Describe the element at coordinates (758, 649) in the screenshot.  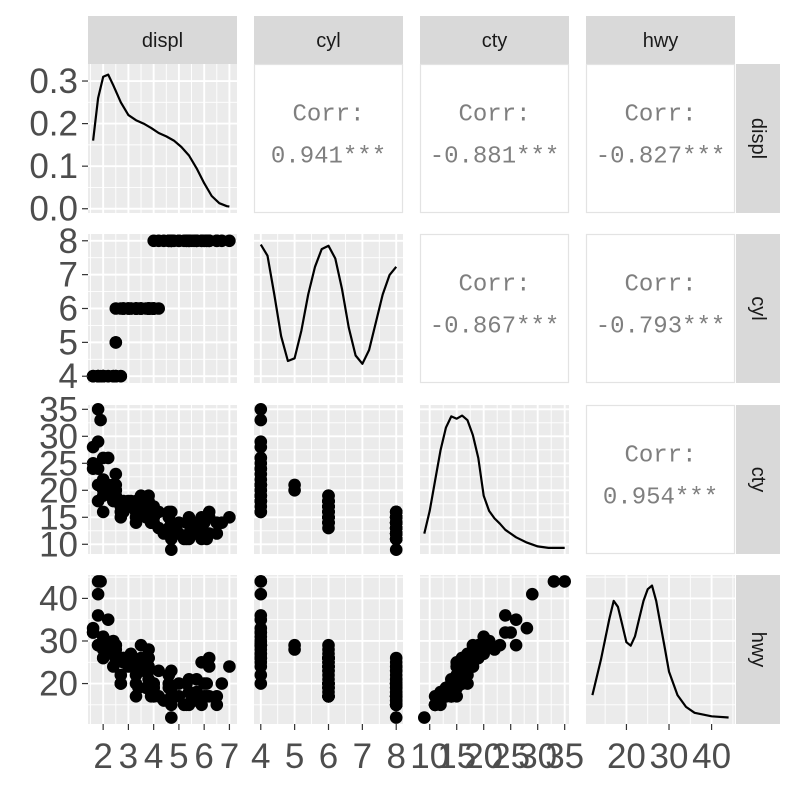
I see `strip-row-hwy` at that location.